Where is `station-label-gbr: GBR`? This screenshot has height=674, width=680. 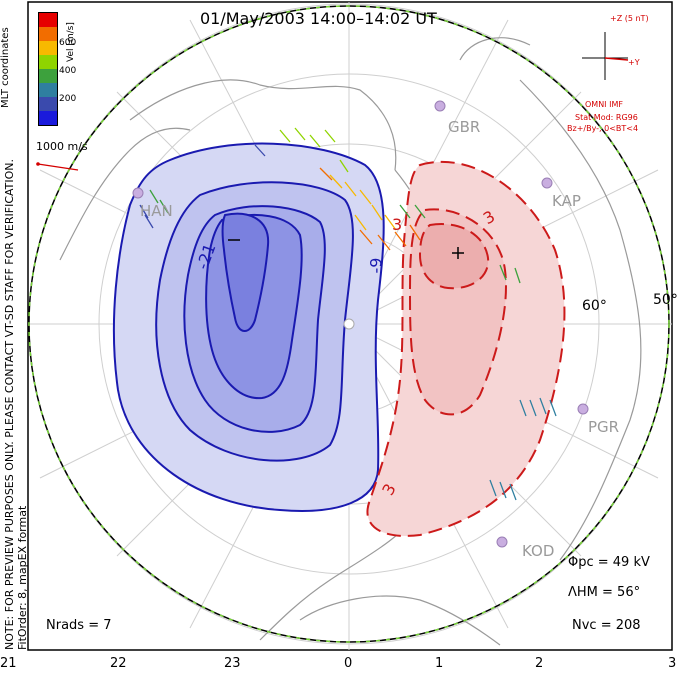
station-label-gbr: GBR is located at coordinates (464, 127).